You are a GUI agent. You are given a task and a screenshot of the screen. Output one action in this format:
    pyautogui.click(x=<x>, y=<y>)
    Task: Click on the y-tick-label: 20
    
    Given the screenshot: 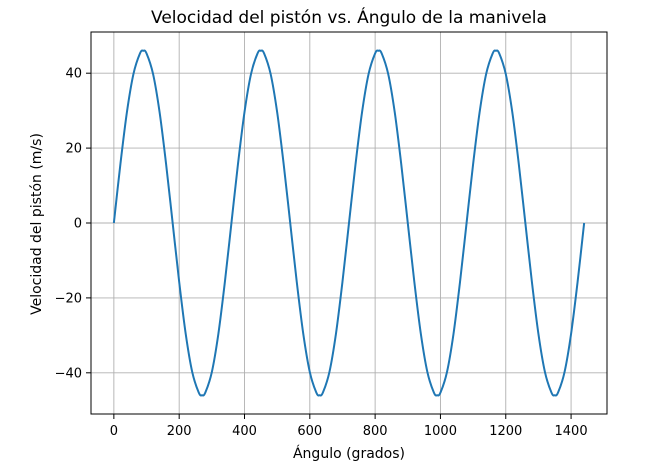 What is the action you would take?
    pyautogui.click(x=73, y=149)
    